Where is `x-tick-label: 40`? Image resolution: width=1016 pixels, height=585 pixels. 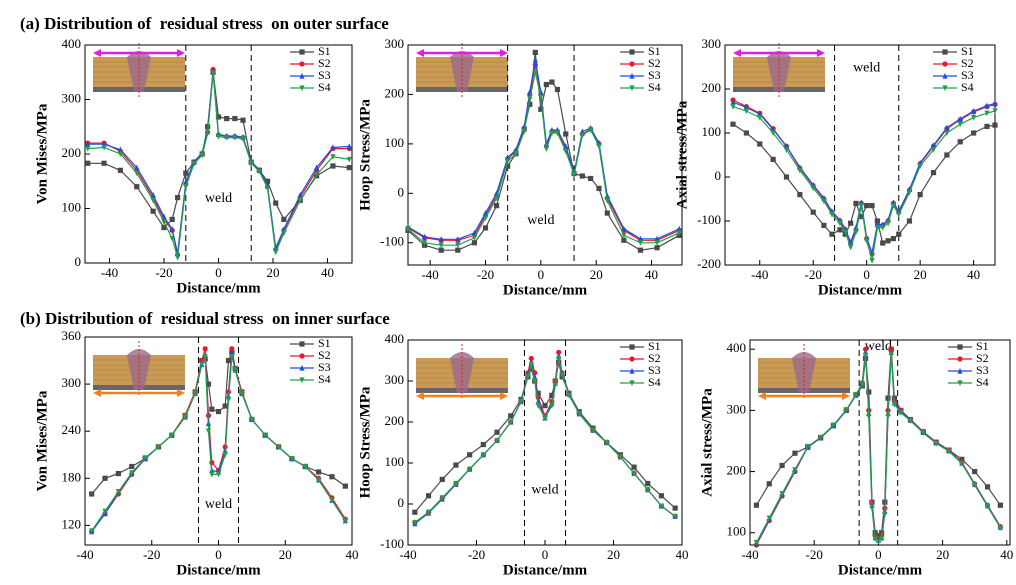
x-tick-label: 40 is located at coordinates (1006, 554).